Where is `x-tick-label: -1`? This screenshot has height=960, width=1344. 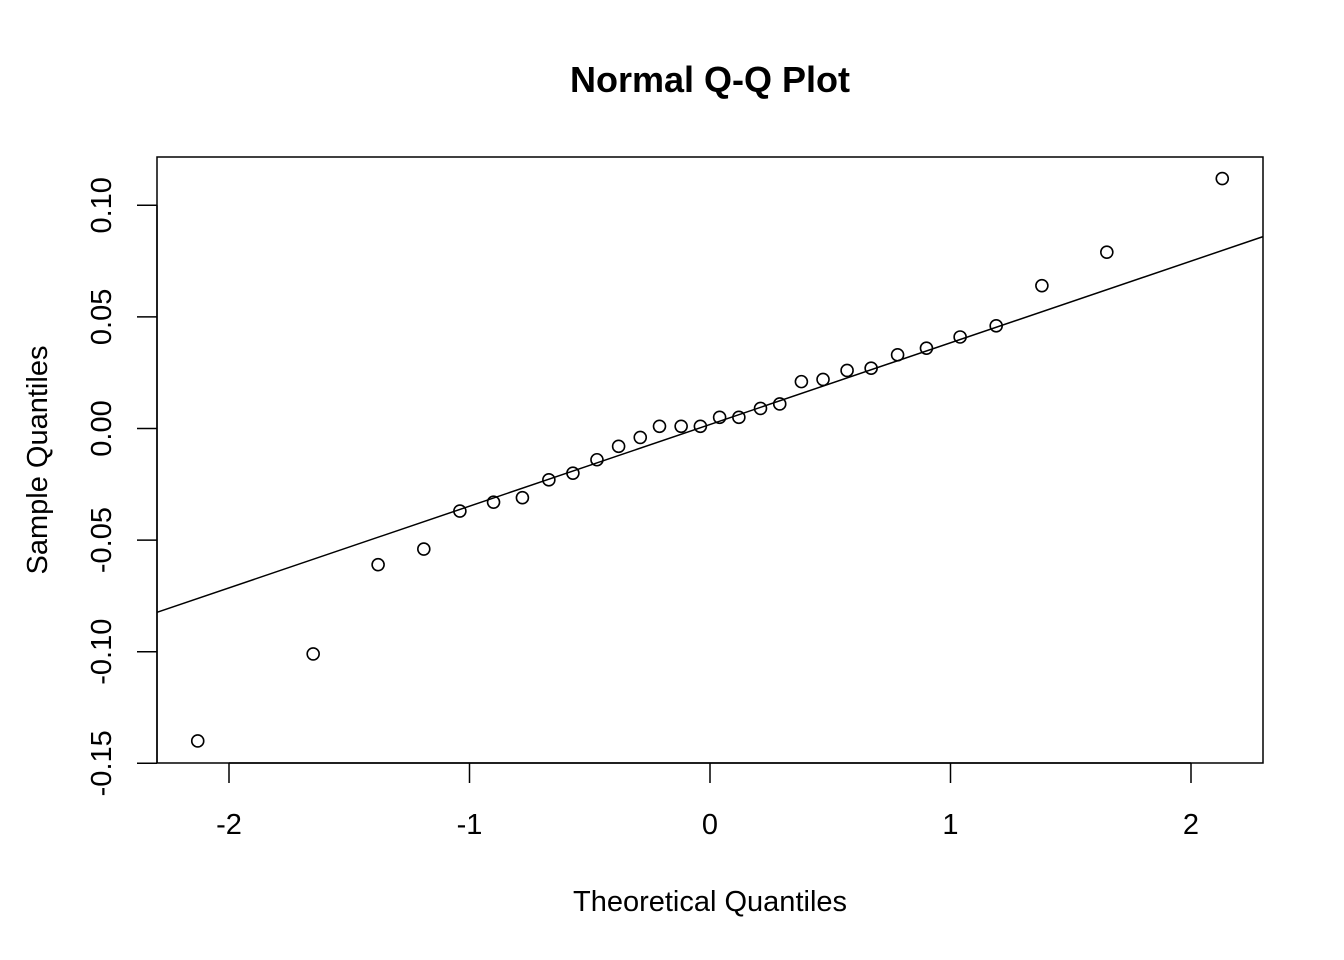 x-tick-label: -1 is located at coordinates (470, 825).